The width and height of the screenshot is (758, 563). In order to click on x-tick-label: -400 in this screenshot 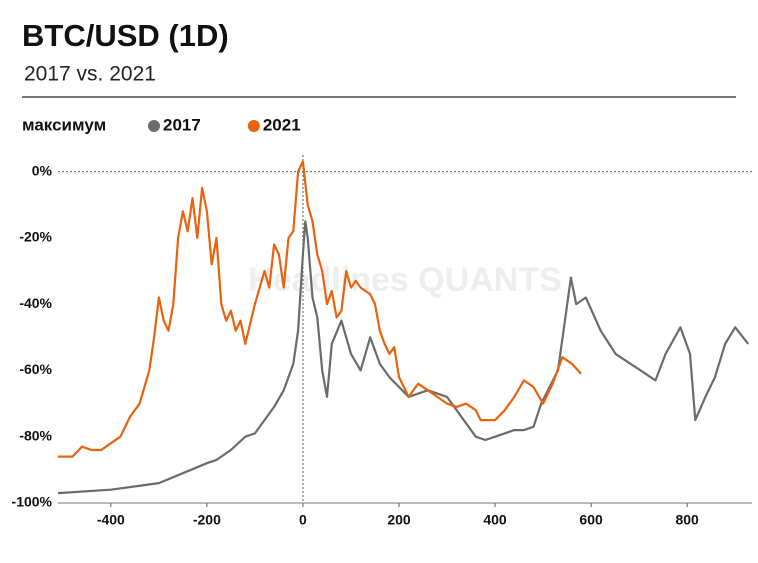, I will do `click(111, 520)`.